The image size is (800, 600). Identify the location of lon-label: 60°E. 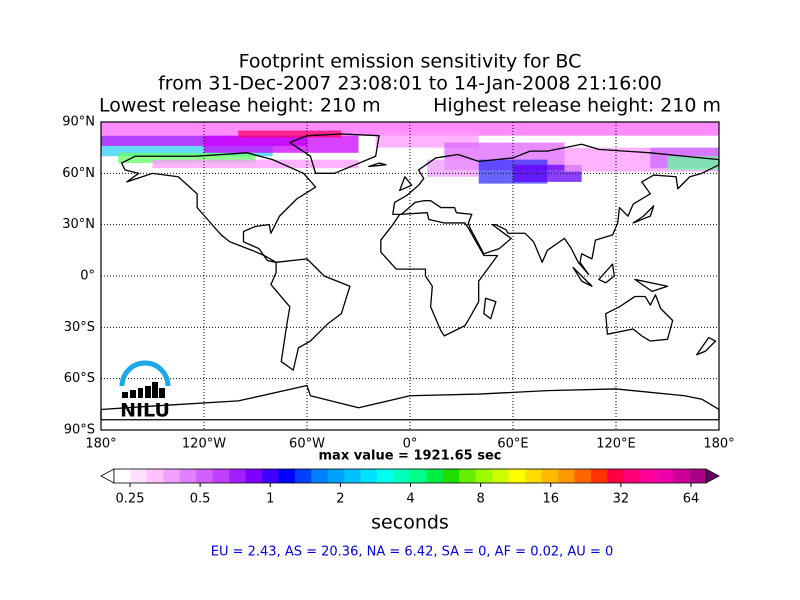
(512, 444).